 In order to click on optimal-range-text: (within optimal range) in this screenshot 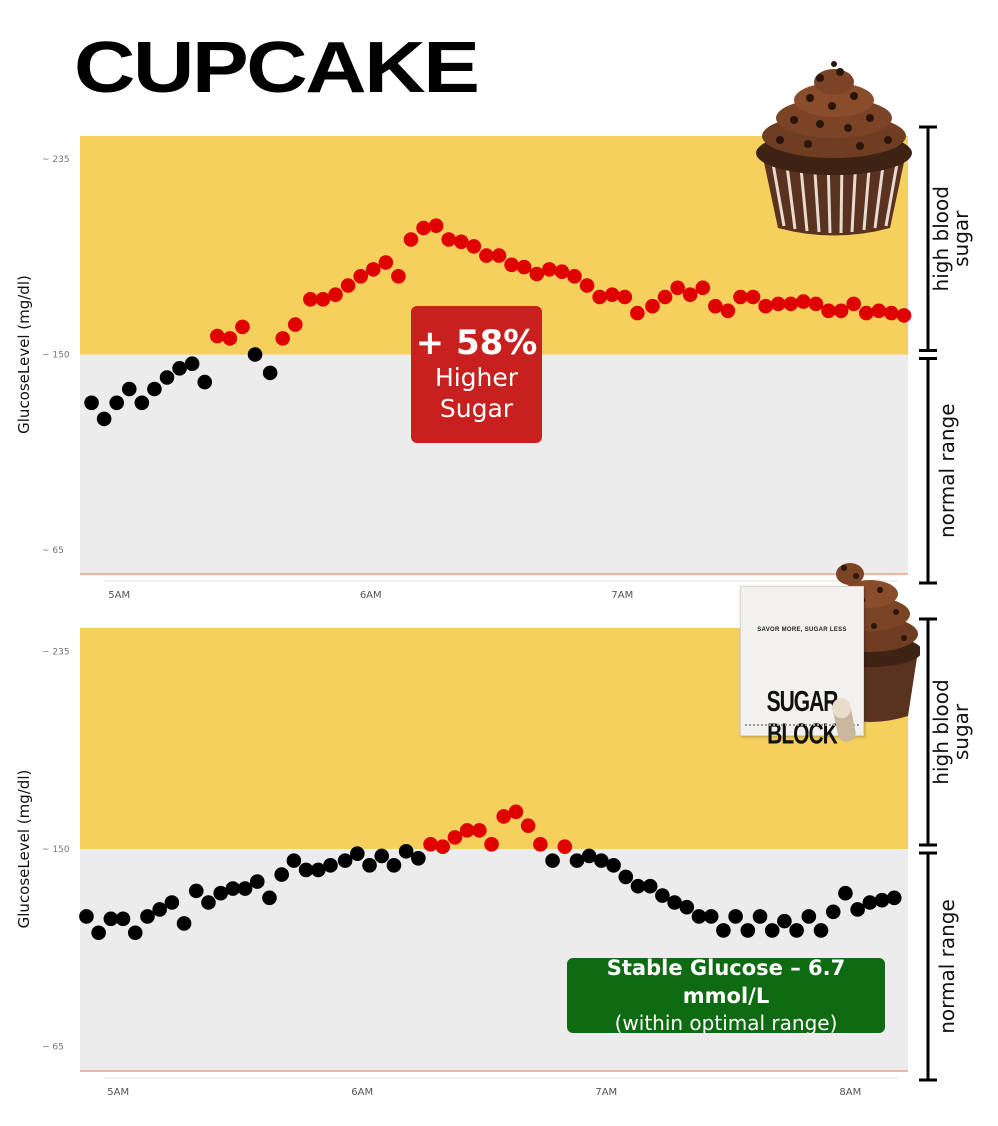, I will do `click(726, 1023)`.